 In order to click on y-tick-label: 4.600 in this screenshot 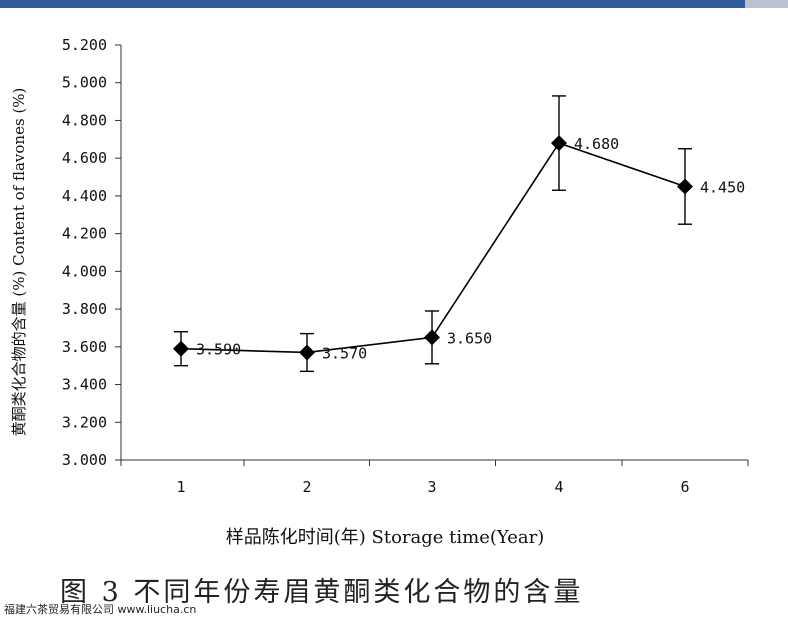, I will do `click(84, 158)`.